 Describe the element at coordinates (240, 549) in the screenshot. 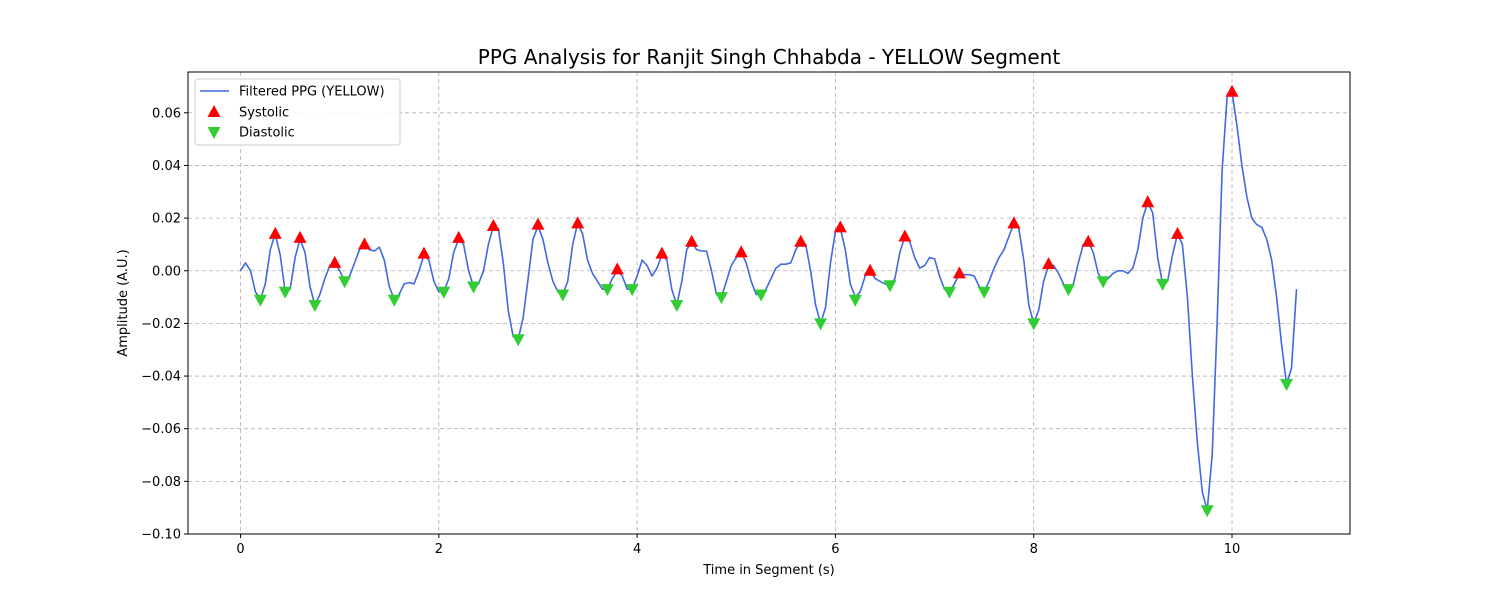

I see `x-tick-label: 0` at that location.